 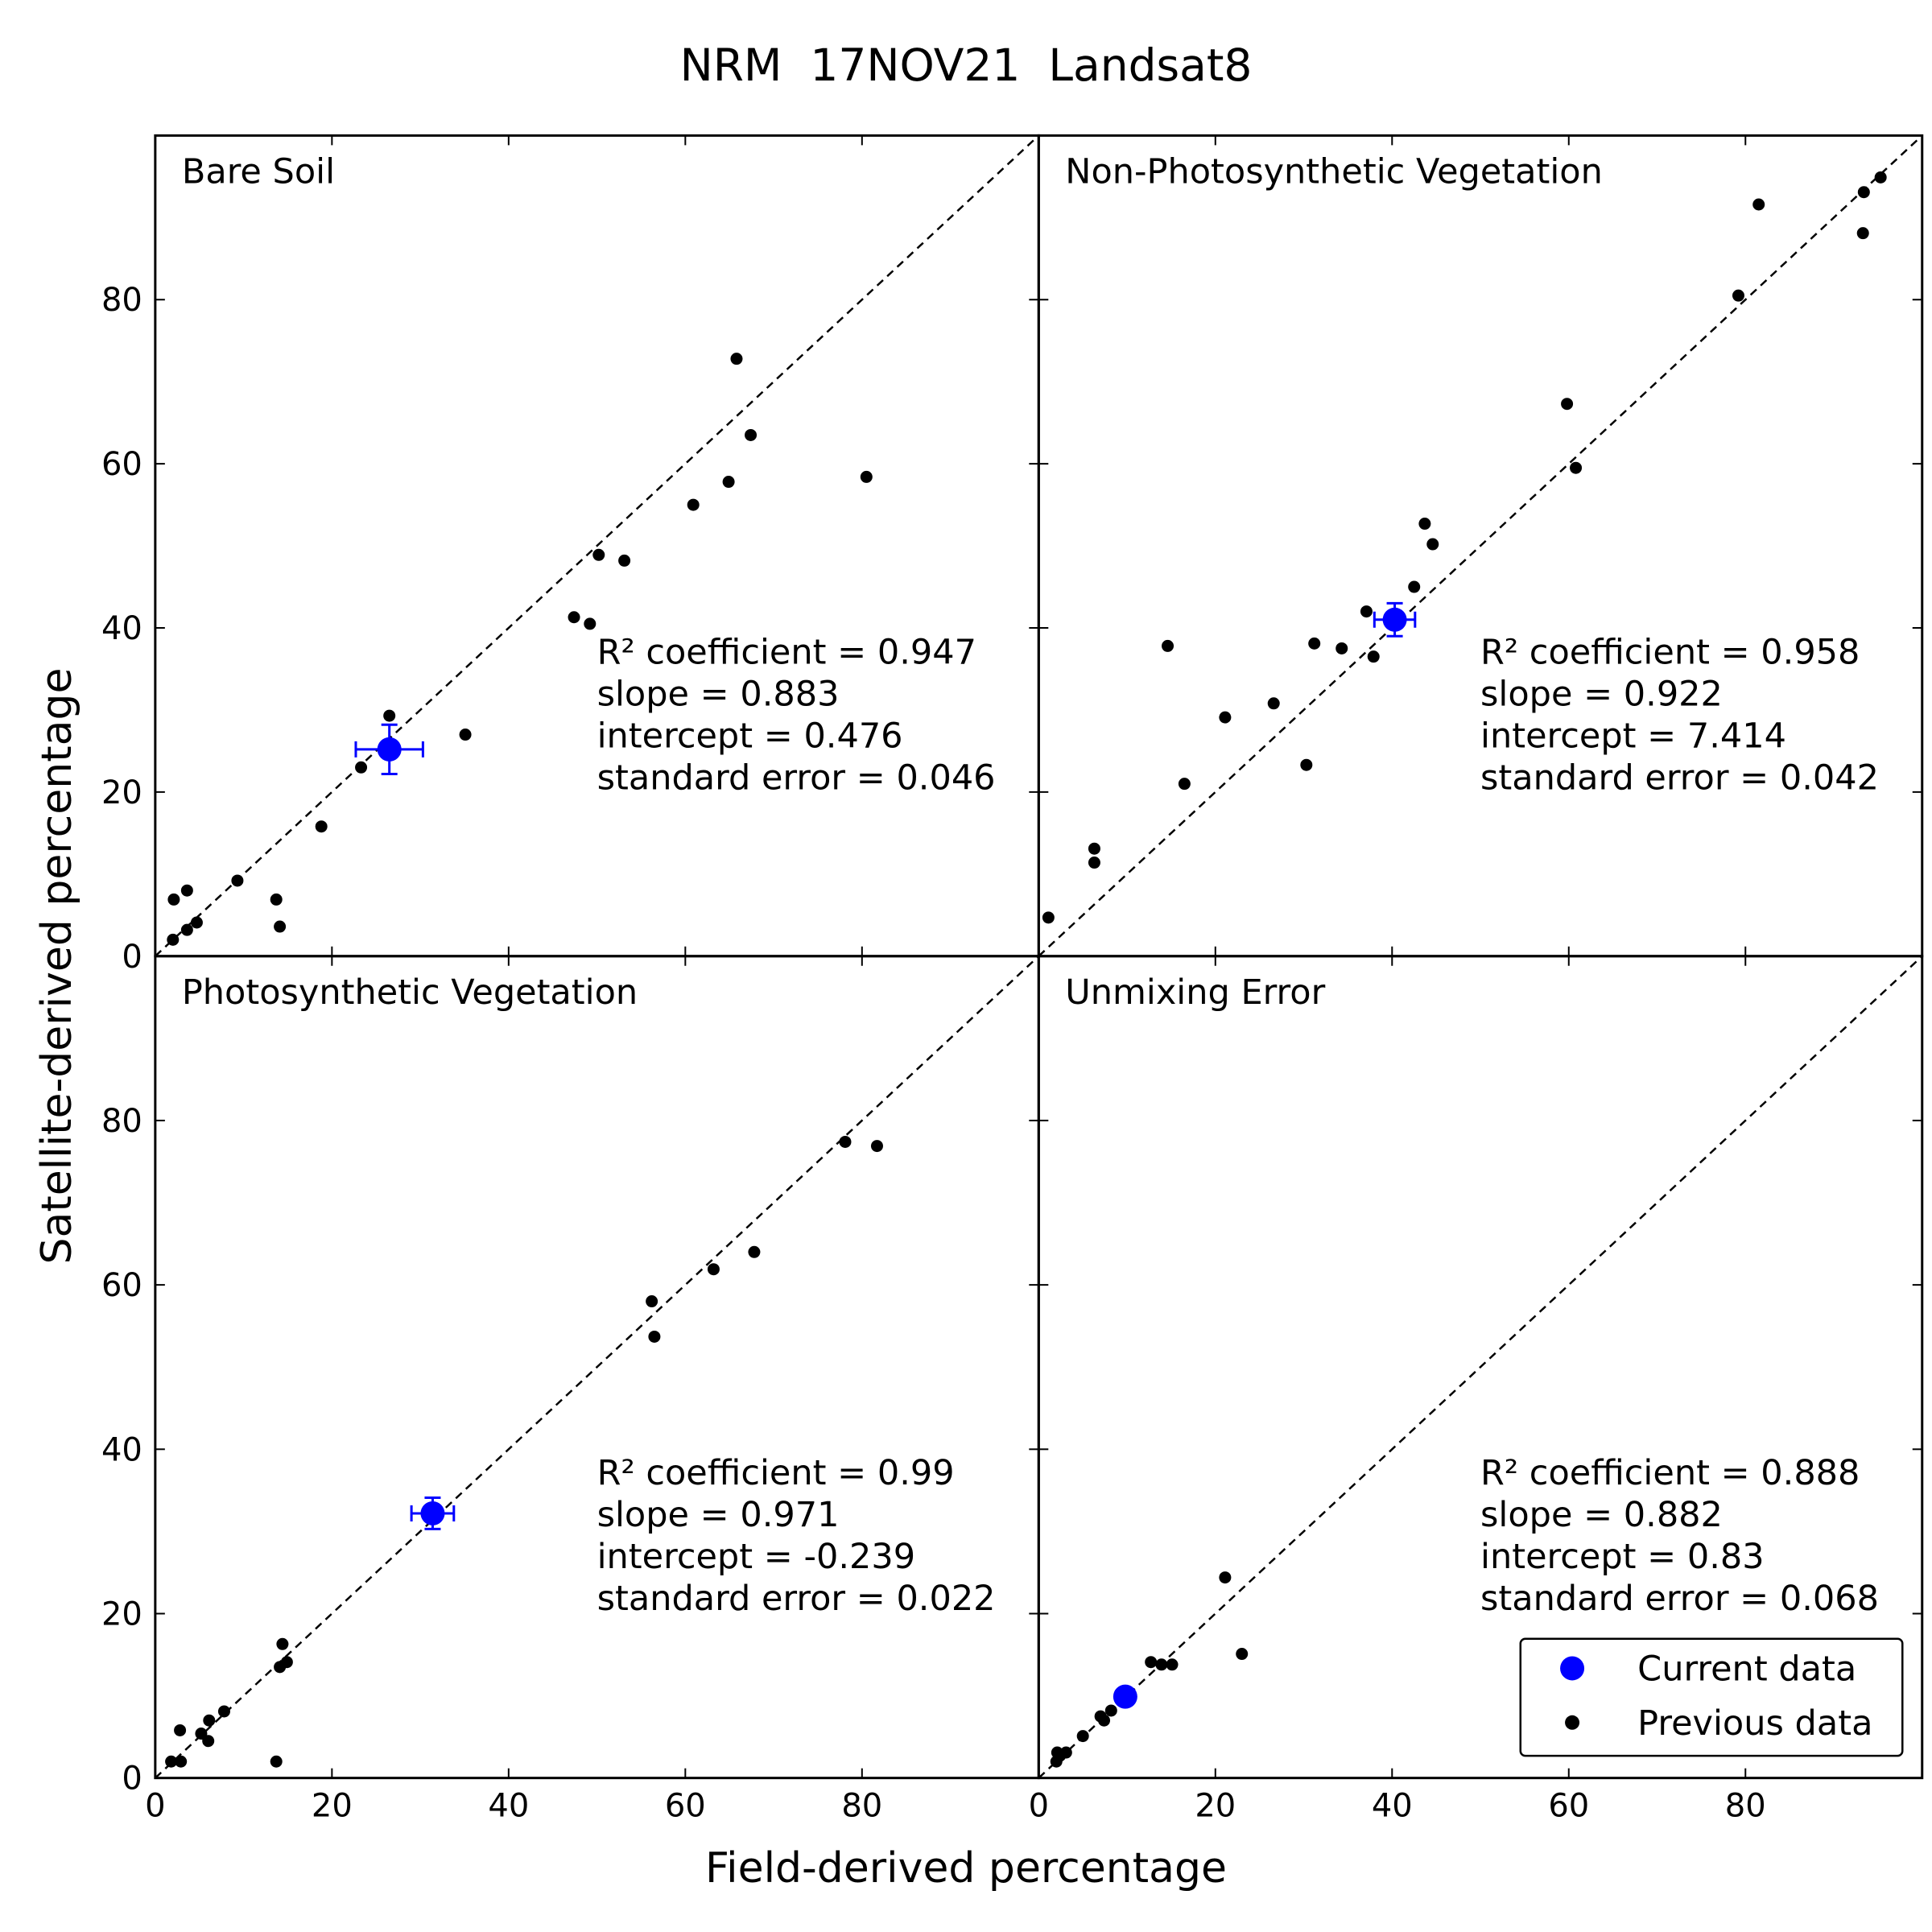 I want to click on stats-annotation: R² coefficient = 0.958, so click(x=1670, y=652).